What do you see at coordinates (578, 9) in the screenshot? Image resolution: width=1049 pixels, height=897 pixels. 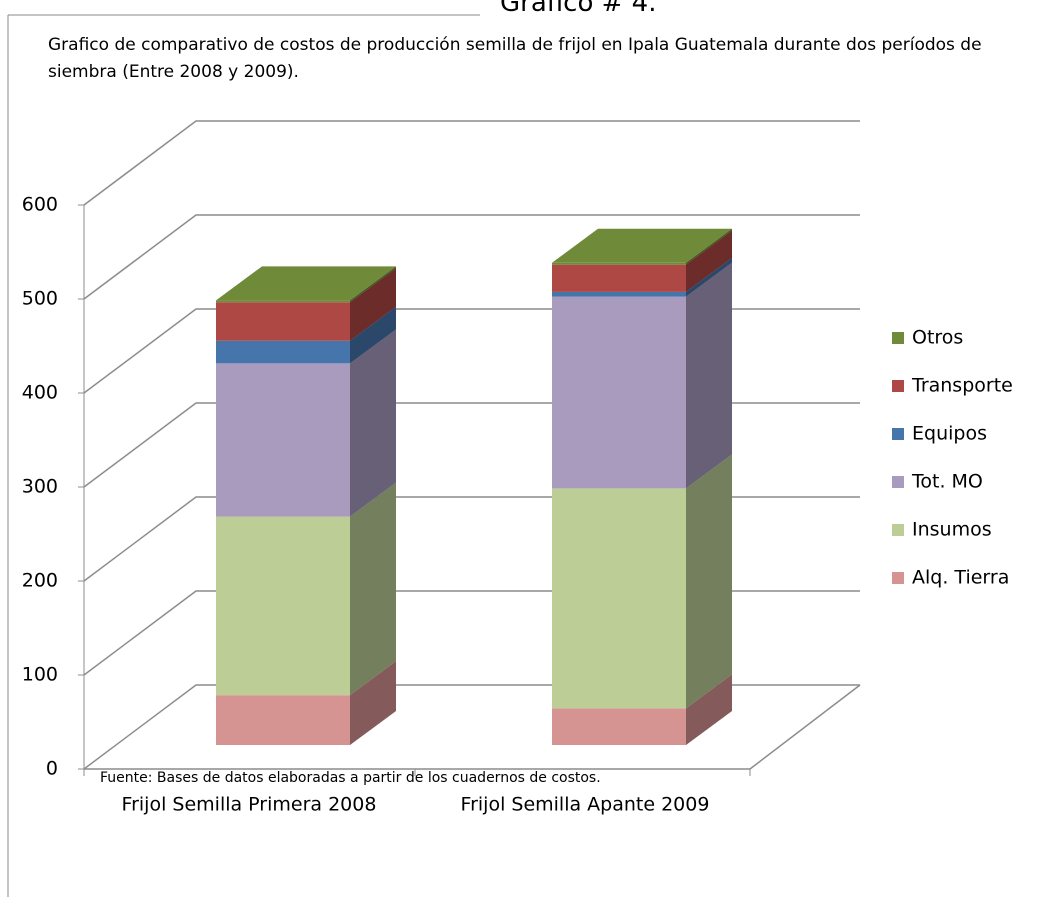 I see `chart-title: Grafico # 4.` at bounding box center [578, 9].